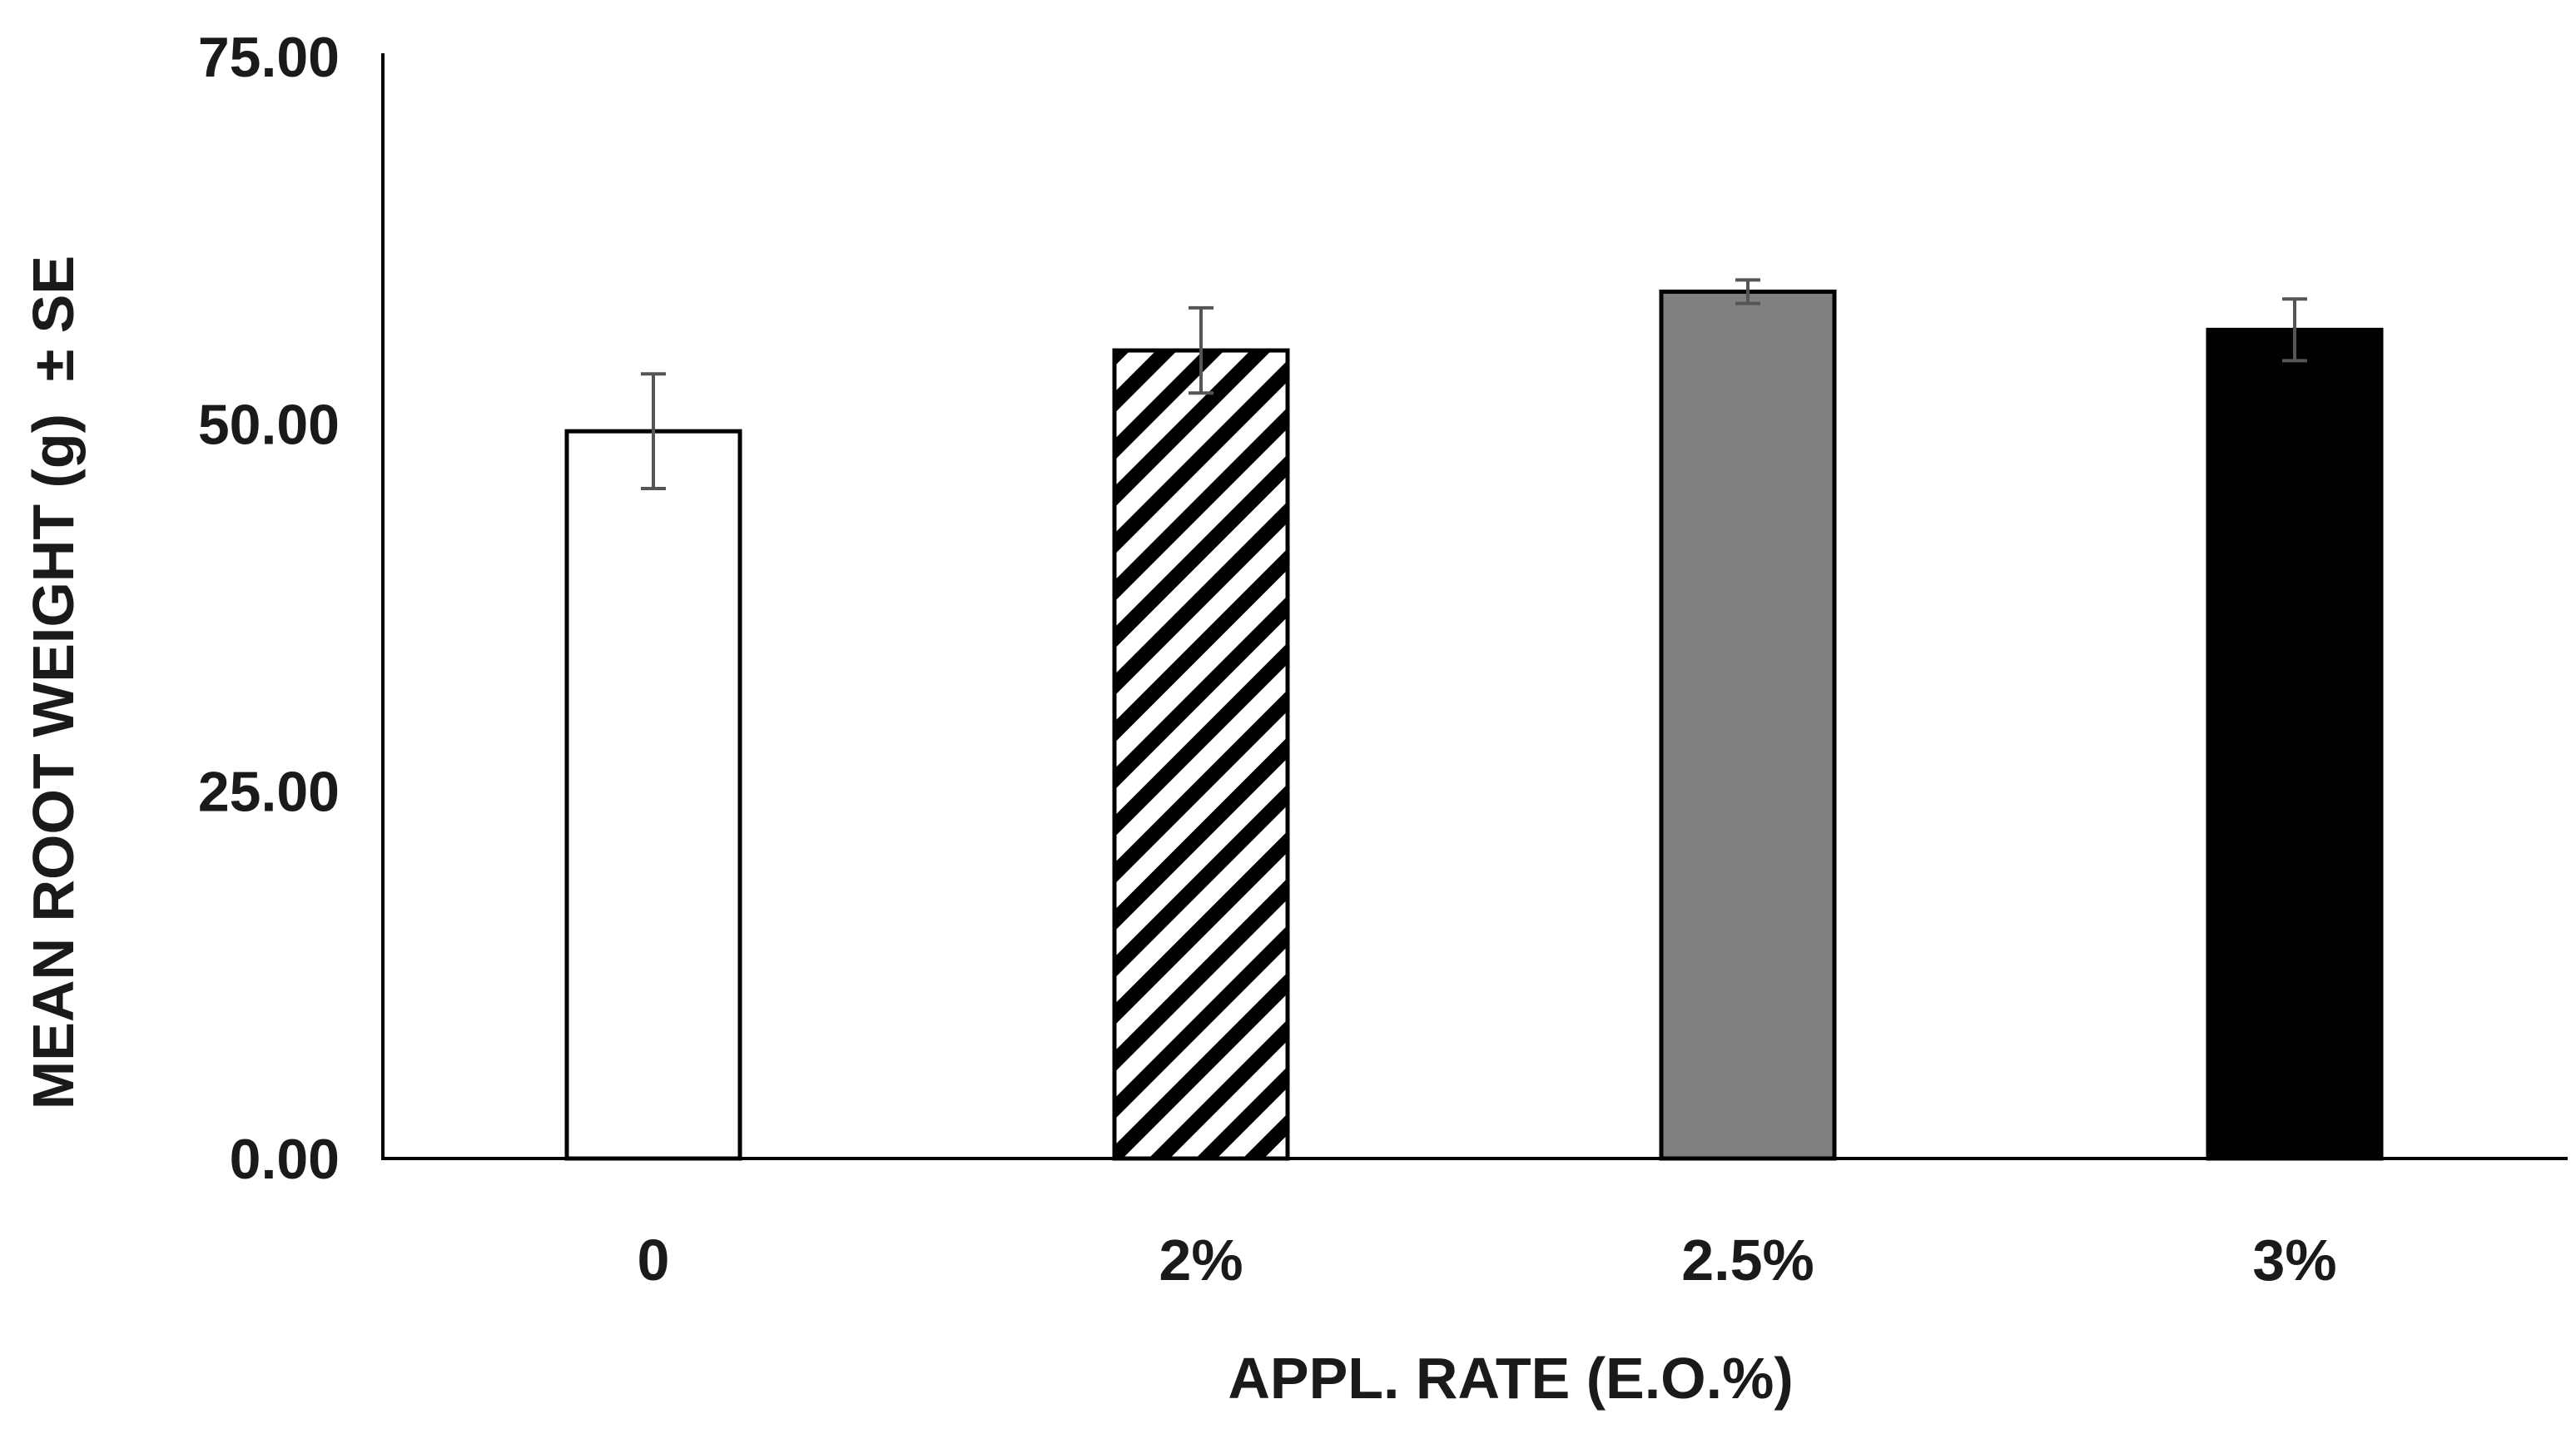 The image size is (2576, 1429). What do you see at coordinates (654, 1260) in the screenshot?
I see `x-tick-label: 0` at bounding box center [654, 1260].